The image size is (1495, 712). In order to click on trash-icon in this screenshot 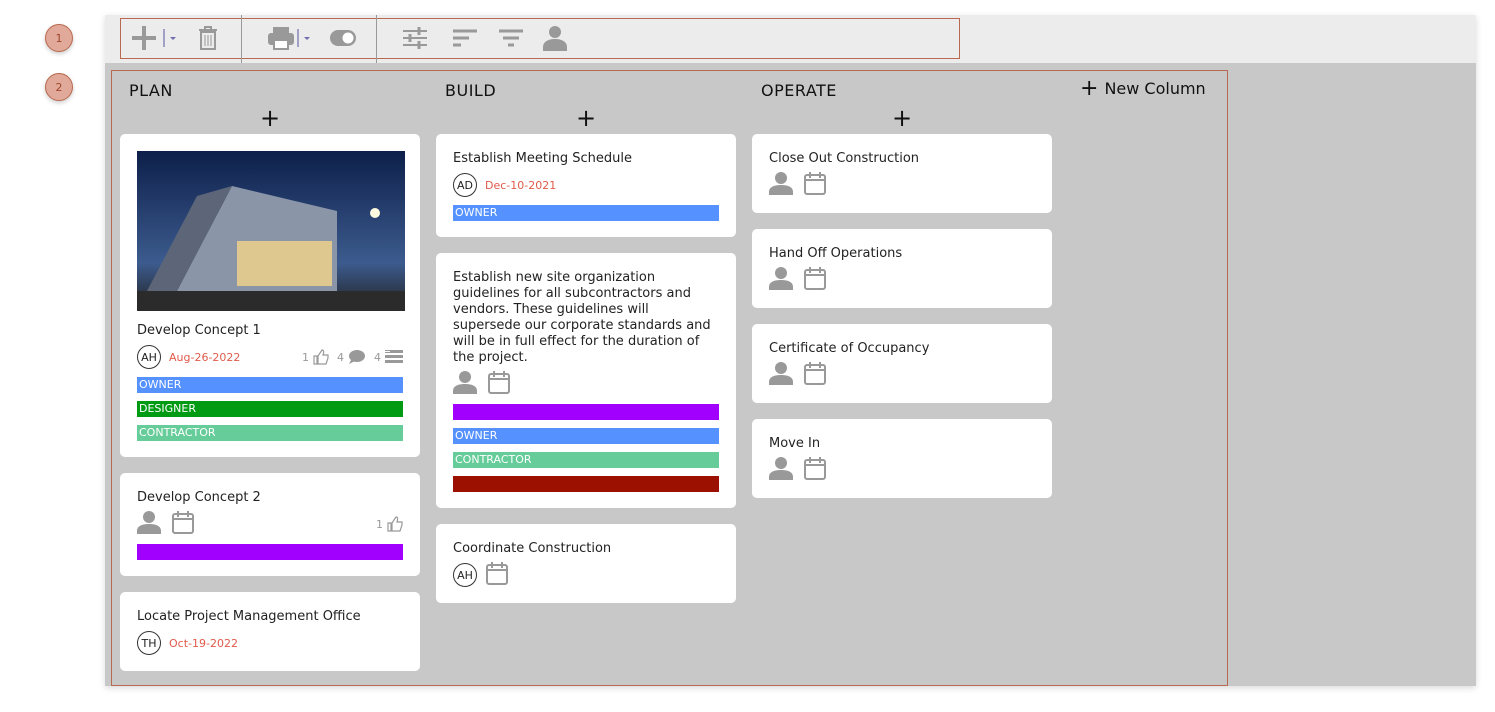, I will do `click(208, 38)`.